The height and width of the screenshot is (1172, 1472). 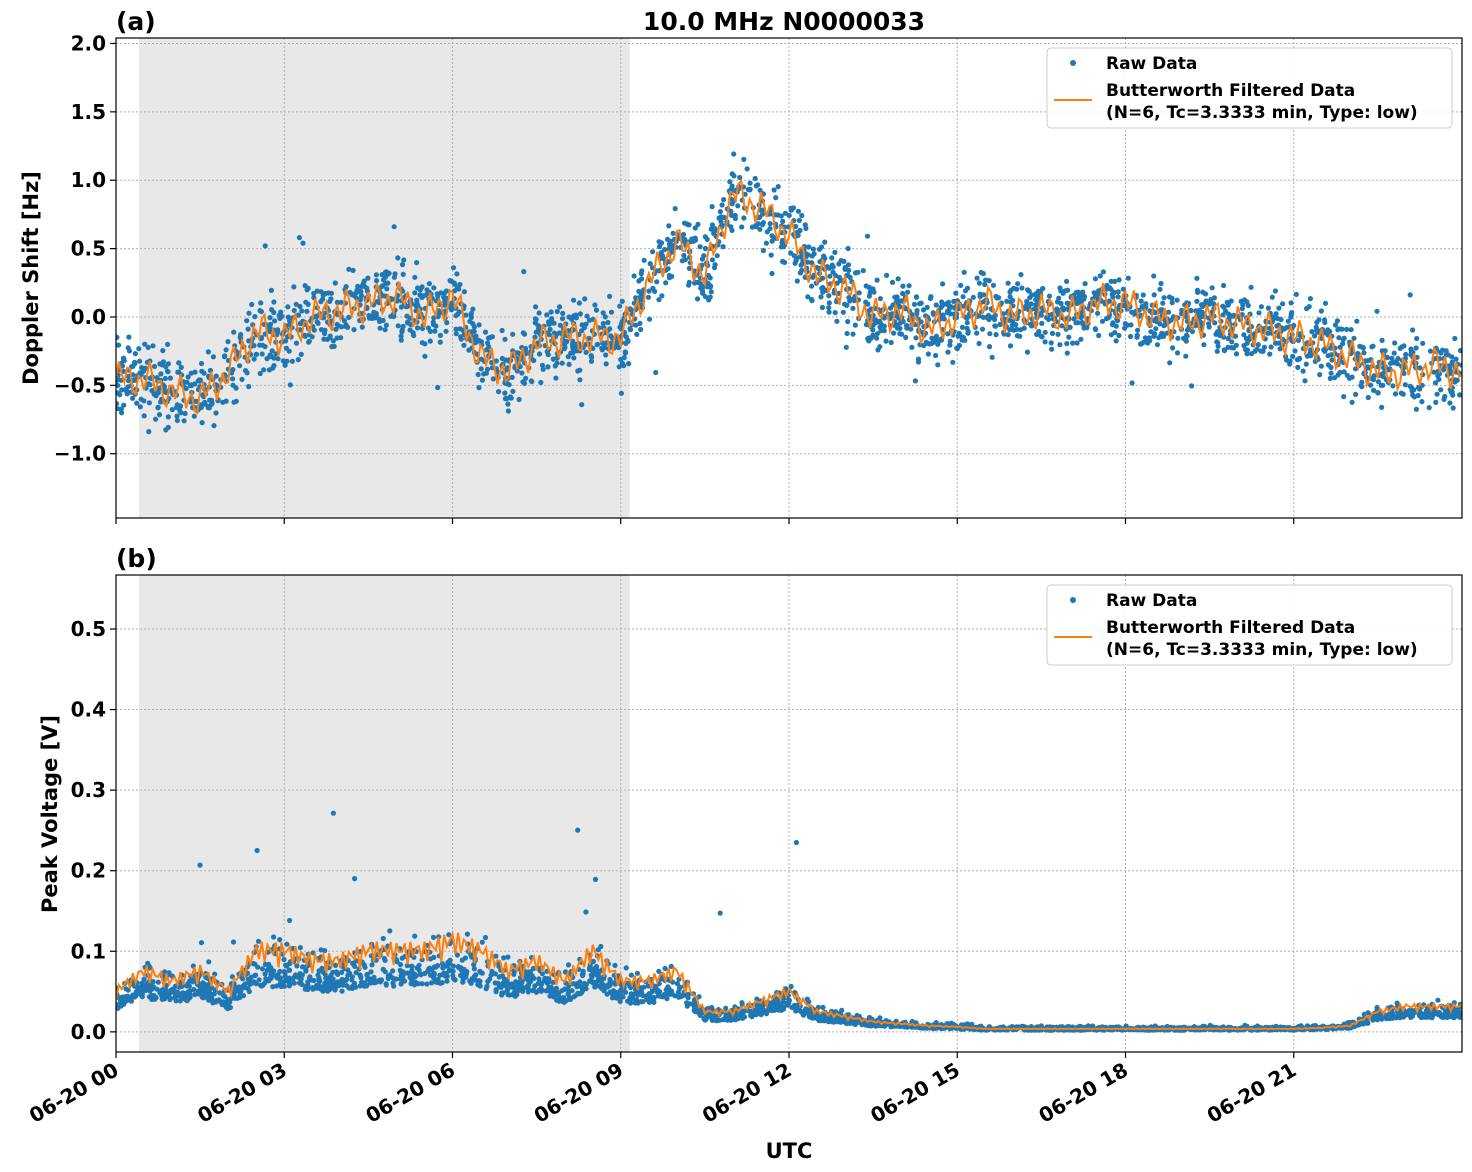 I want to click on y-tick-label: 0.1, so click(x=88, y=951).